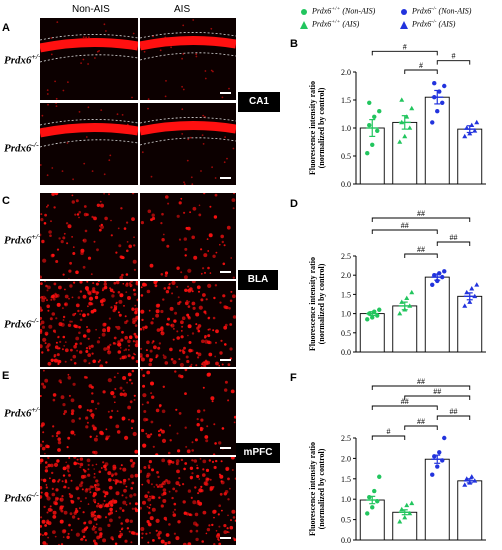 This screenshot has width=502, height=550. Describe the element at coordinates (21, 147) in the screenshot. I see `row-label-ko-a: Prdx6-/-` at that location.